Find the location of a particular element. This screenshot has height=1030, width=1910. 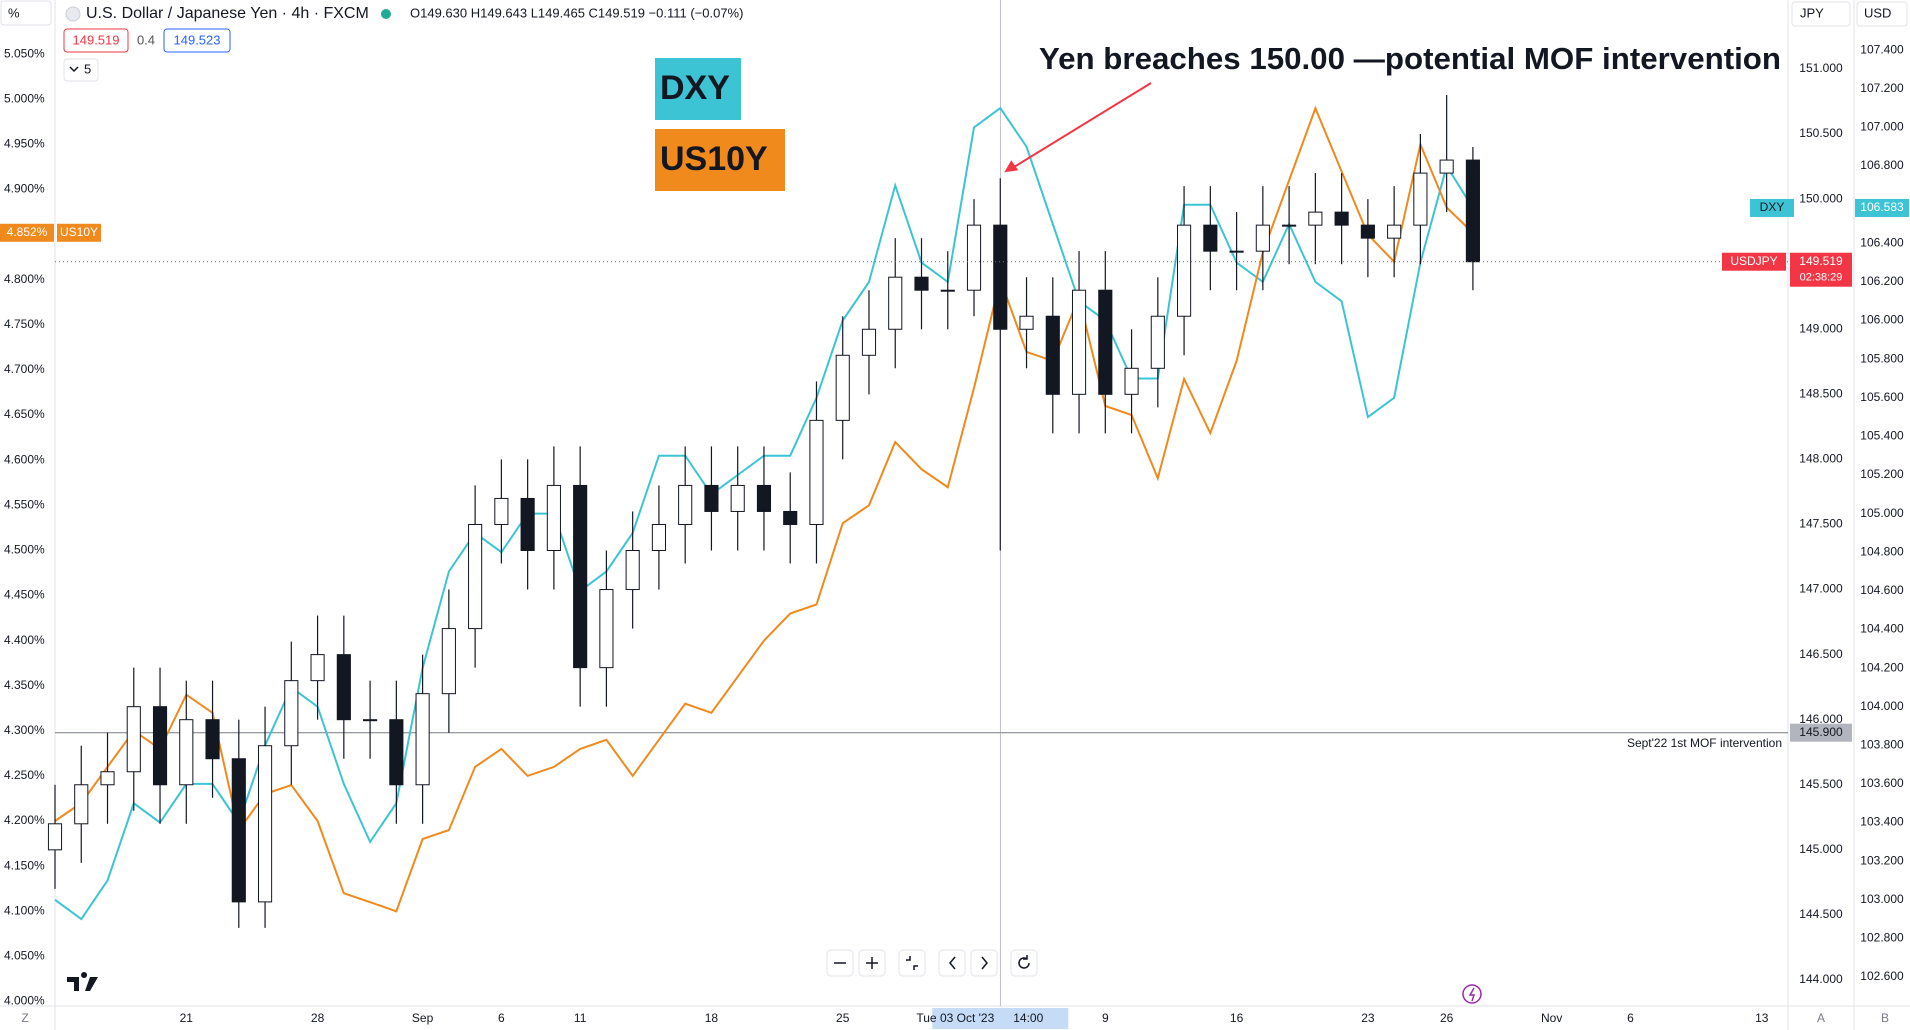

far-right-tick-label: 105.800 is located at coordinates (1882, 358).